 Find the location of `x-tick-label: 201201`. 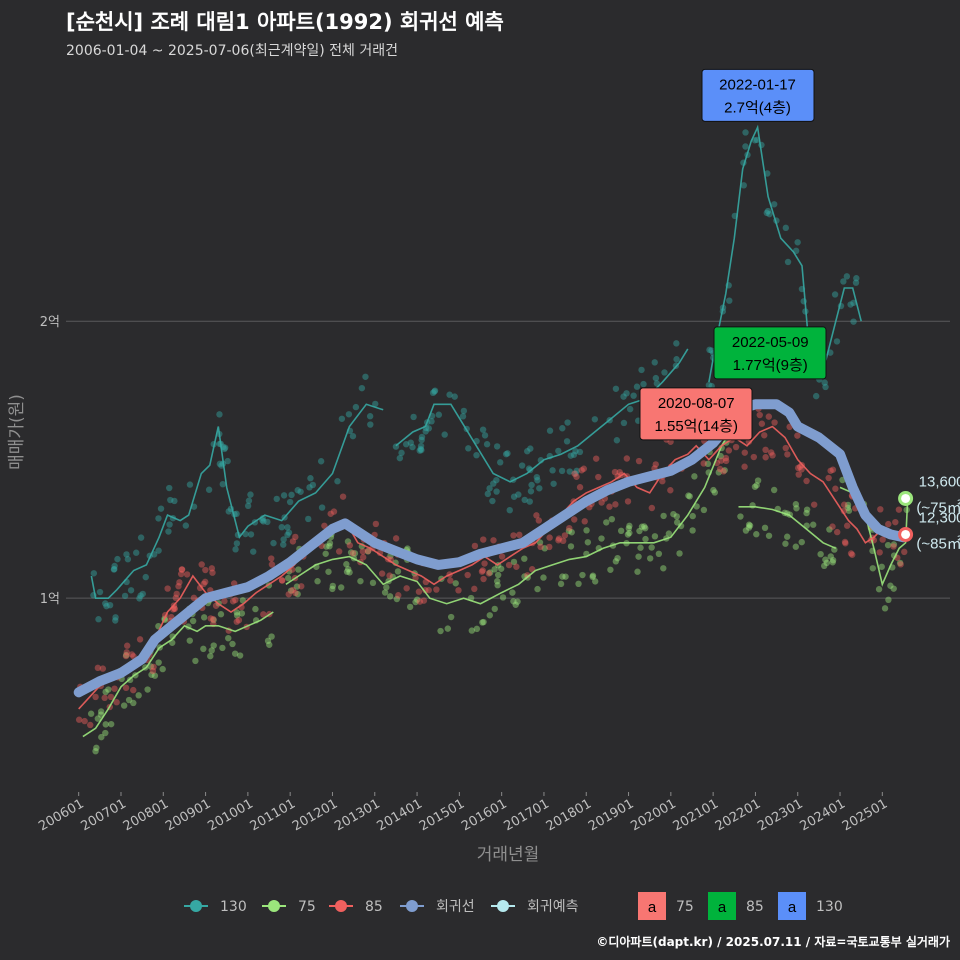

x-tick-label: 201201 is located at coordinates (315, 815).